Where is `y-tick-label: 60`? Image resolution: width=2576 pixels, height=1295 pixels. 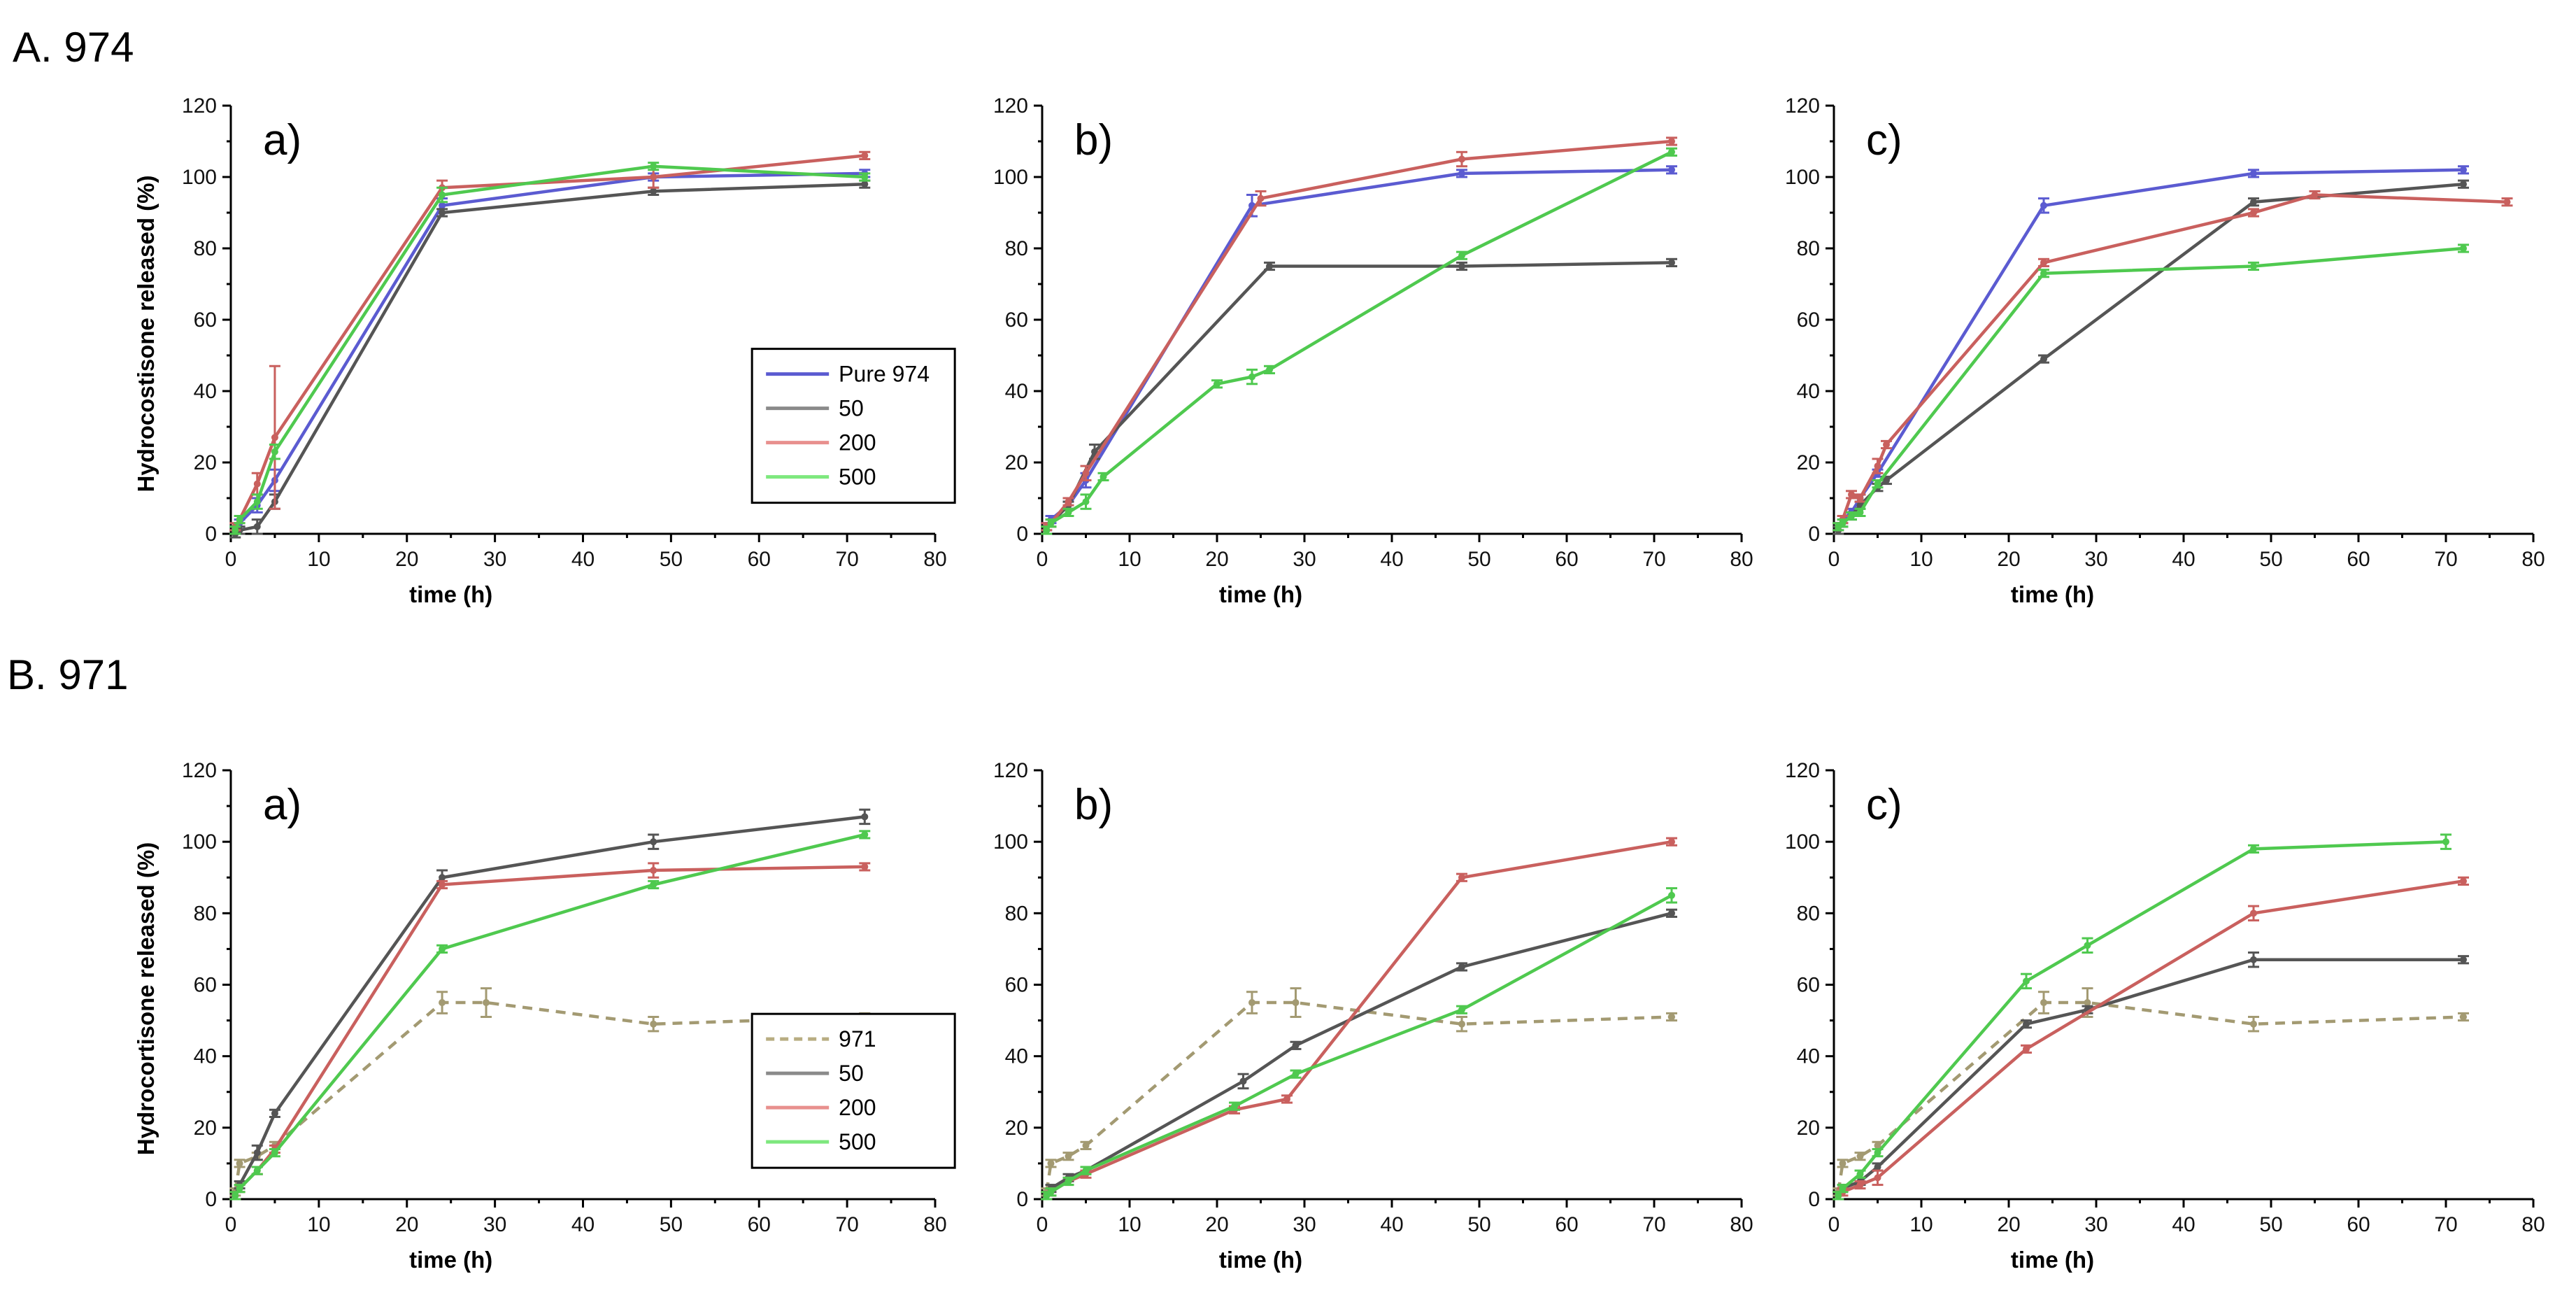 y-tick-label: 60 is located at coordinates (1808, 985).